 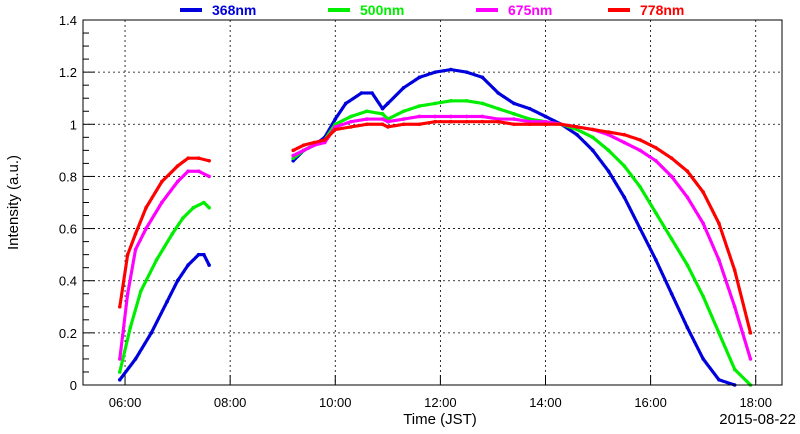 What do you see at coordinates (440, 419) in the screenshot?
I see `x-axis-title: Time (JST)` at bounding box center [440, 419].